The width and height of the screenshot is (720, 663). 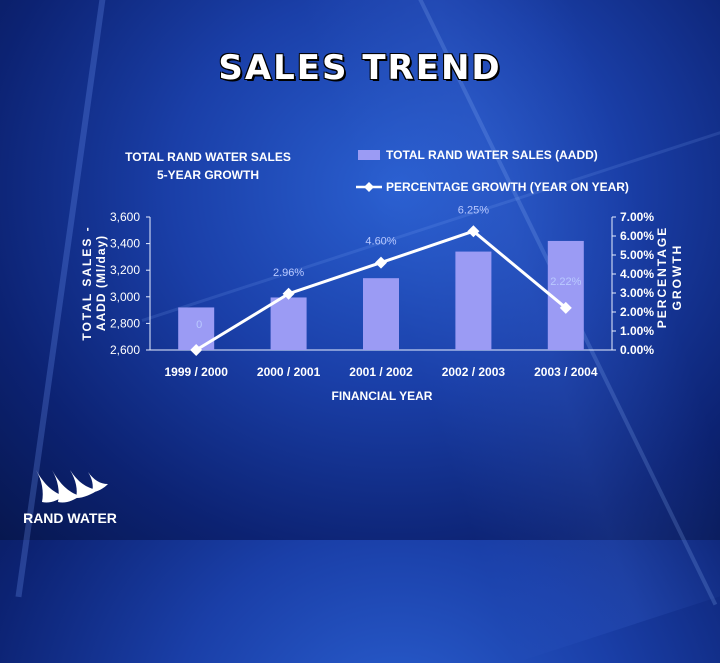 What do you see at coordinates (637, 236) in the screenshot?
I see `right-tick-label: 6.00%` at bounding box center [637, 236].